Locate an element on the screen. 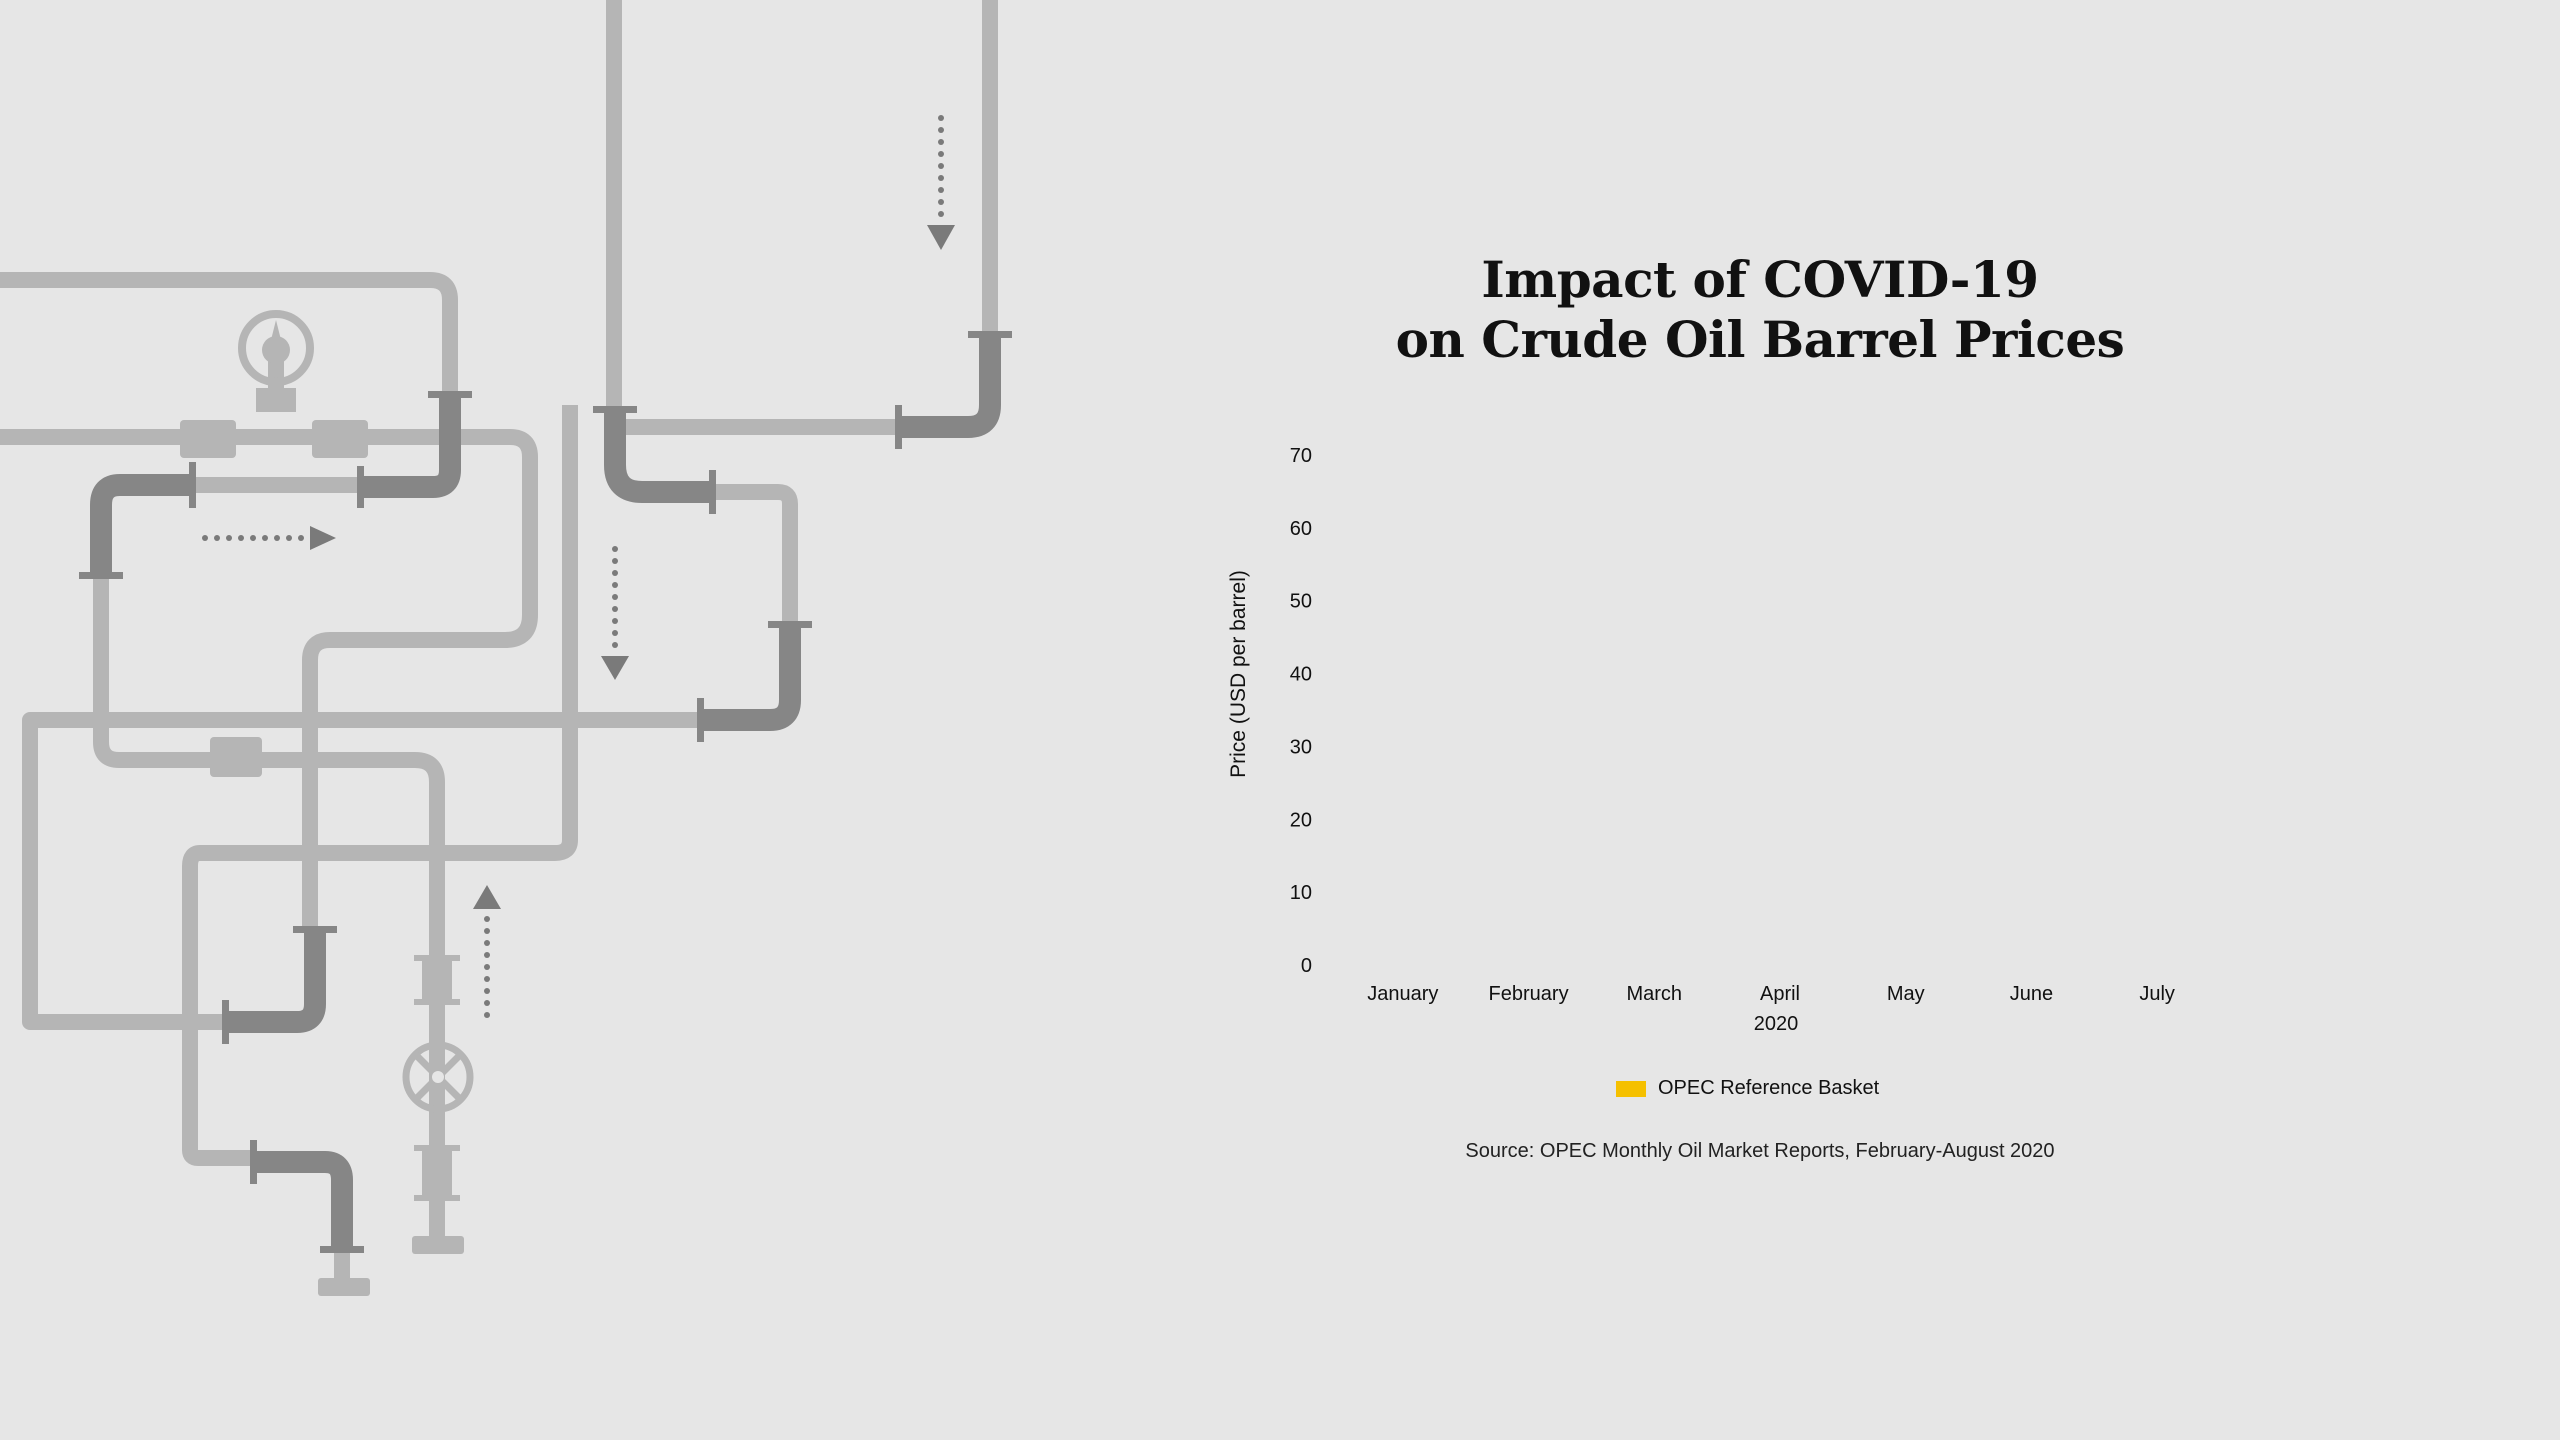  x-tick-label: July is located at coordinates (2157, 994).